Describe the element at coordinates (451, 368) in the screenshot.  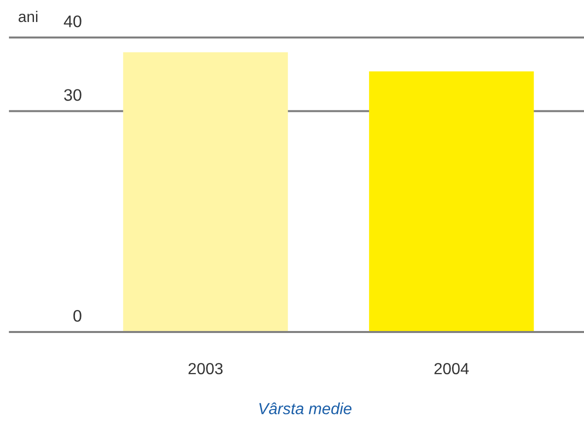
I see `x-tick-label: 2004` at that location.